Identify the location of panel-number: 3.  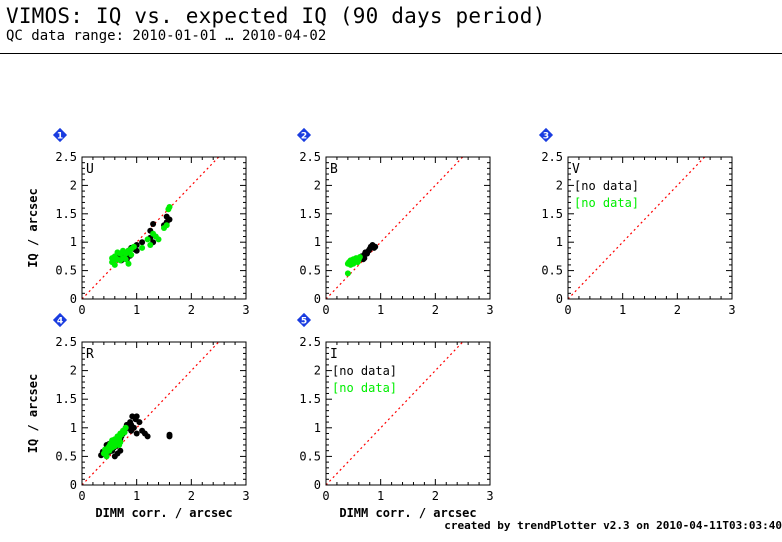
(546, 137).